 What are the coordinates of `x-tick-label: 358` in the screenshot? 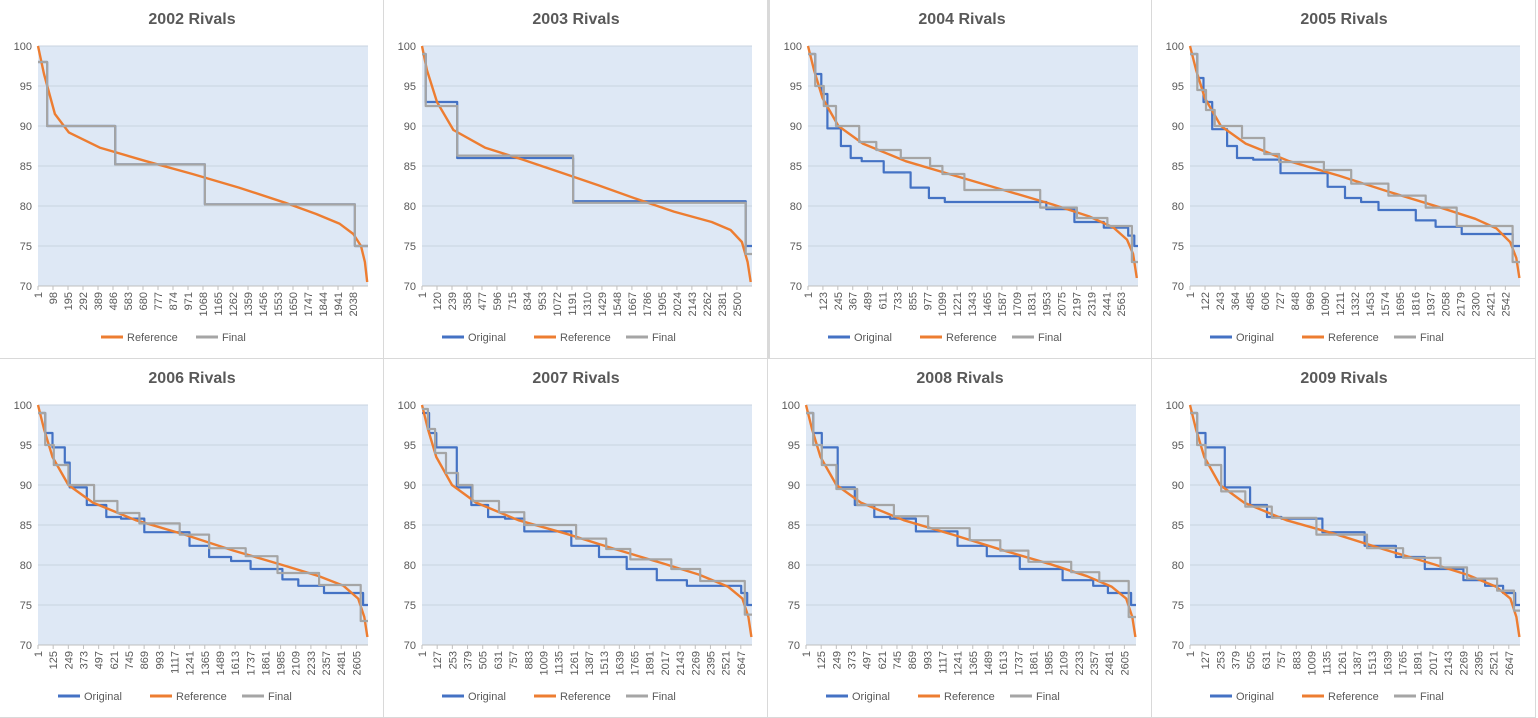 It's located at (468, 301).